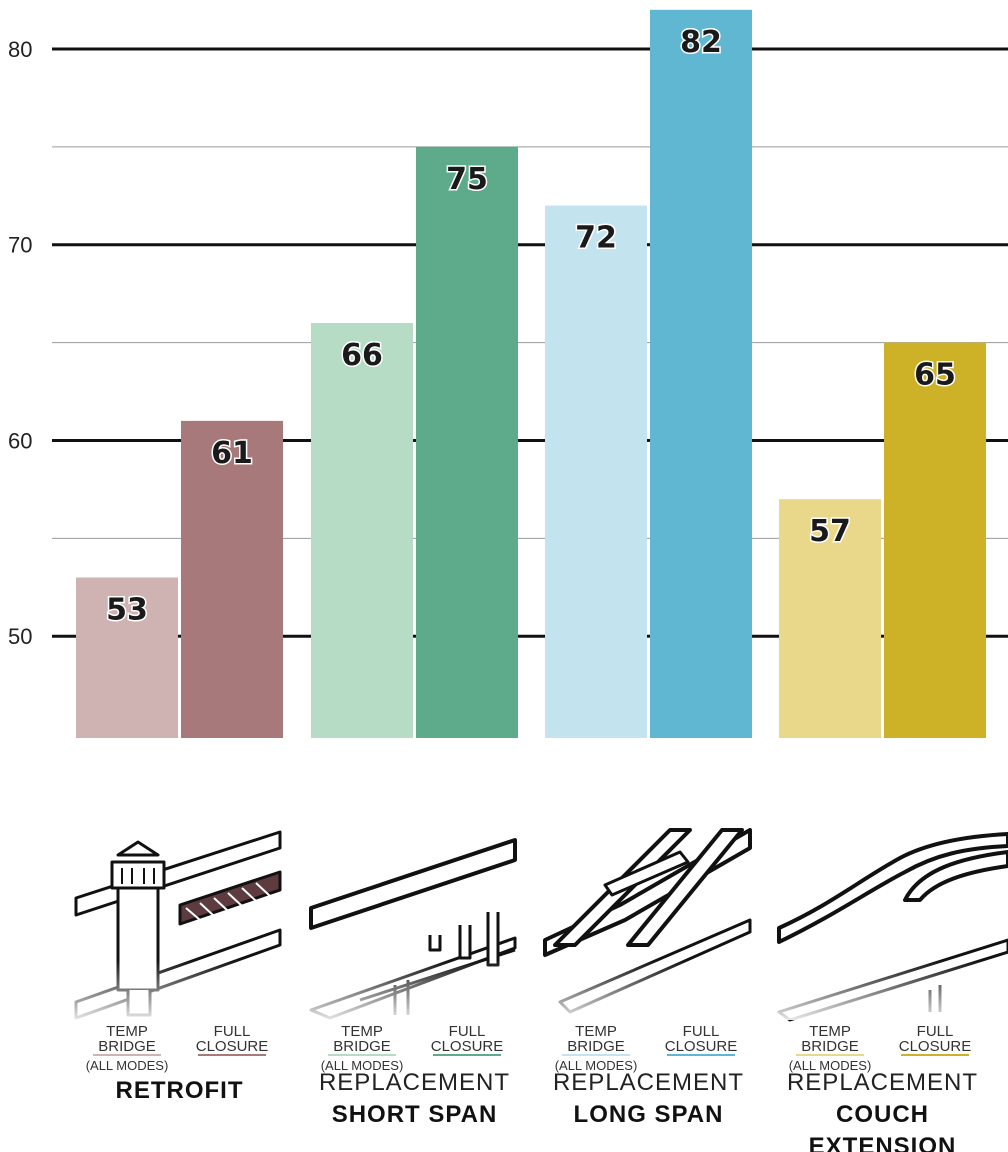 The height and width of the screenshot is (1152, 1008). Describe the element at coordinates (232, 453) in the screenshot. I see `value-label: 61` at that location.